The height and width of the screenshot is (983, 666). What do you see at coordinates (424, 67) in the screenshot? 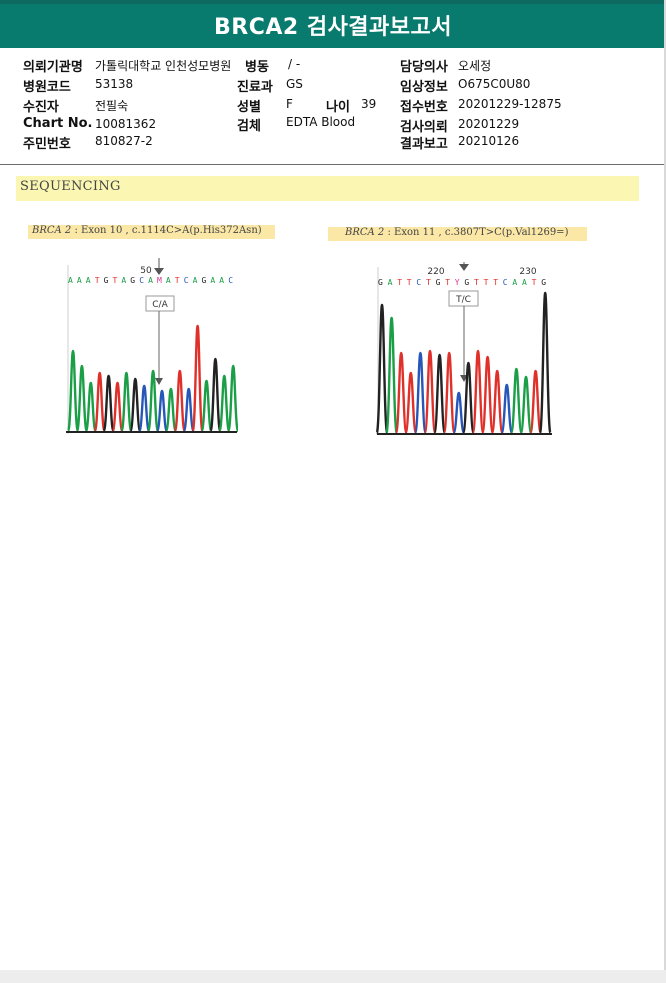
I see `doctor-label: 담당의사` at bounding box center [424, 67].